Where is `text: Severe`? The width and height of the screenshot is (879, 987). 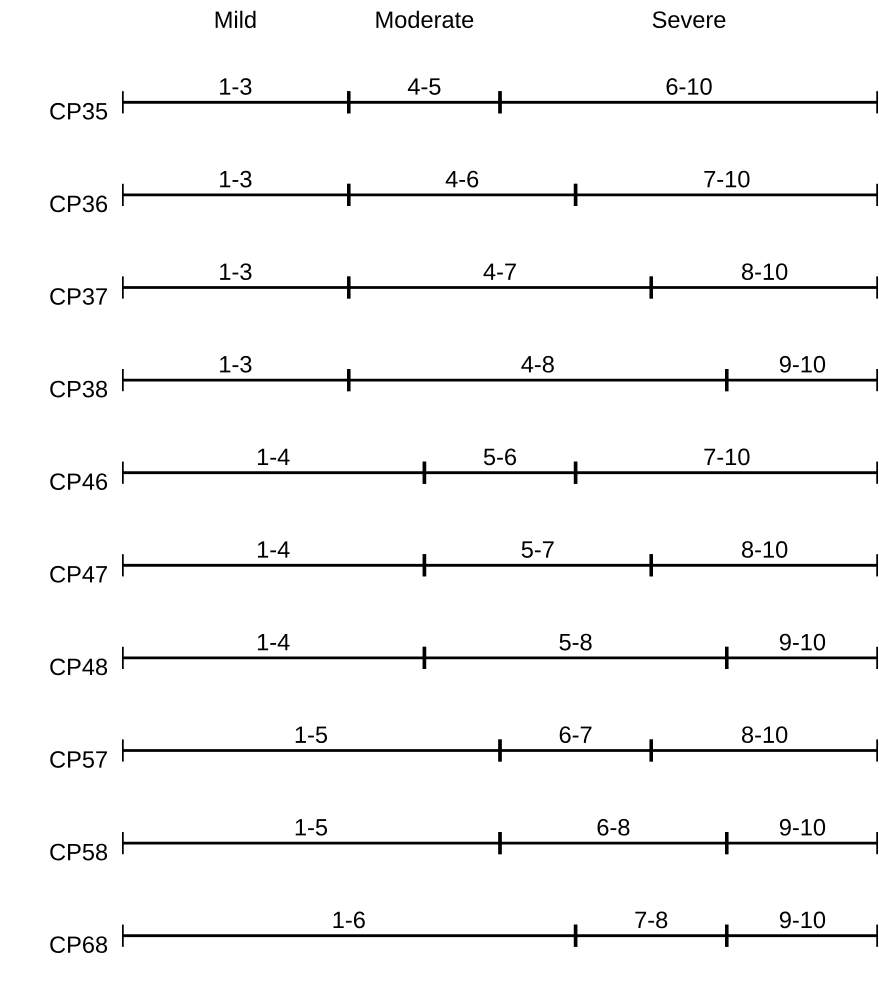 text: Severe is located at coordinates (689, 19).